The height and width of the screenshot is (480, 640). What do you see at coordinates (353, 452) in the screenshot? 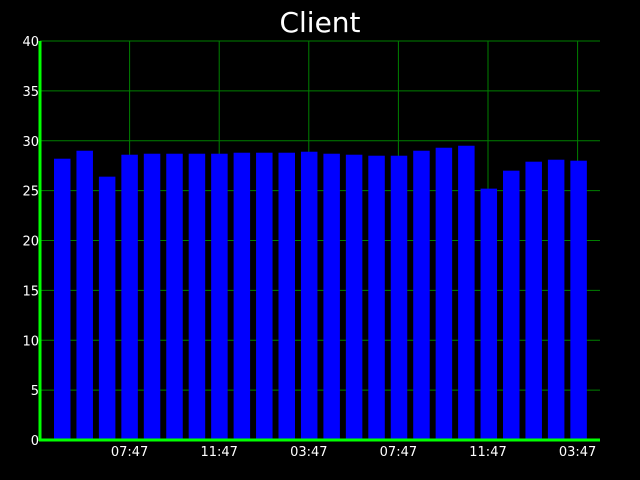
I see `x-axis-ticks: 07:47 11:47 03:47 07:47 11:47 03:47` at bounding box center [353, 452].